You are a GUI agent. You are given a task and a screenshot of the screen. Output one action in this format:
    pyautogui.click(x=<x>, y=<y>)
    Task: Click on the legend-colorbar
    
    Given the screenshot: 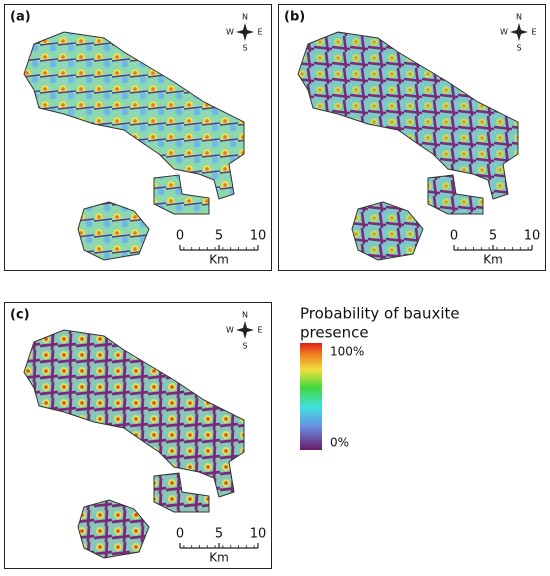 What is the action you would take?
    pyautogui.click(x=311, y=396)
    